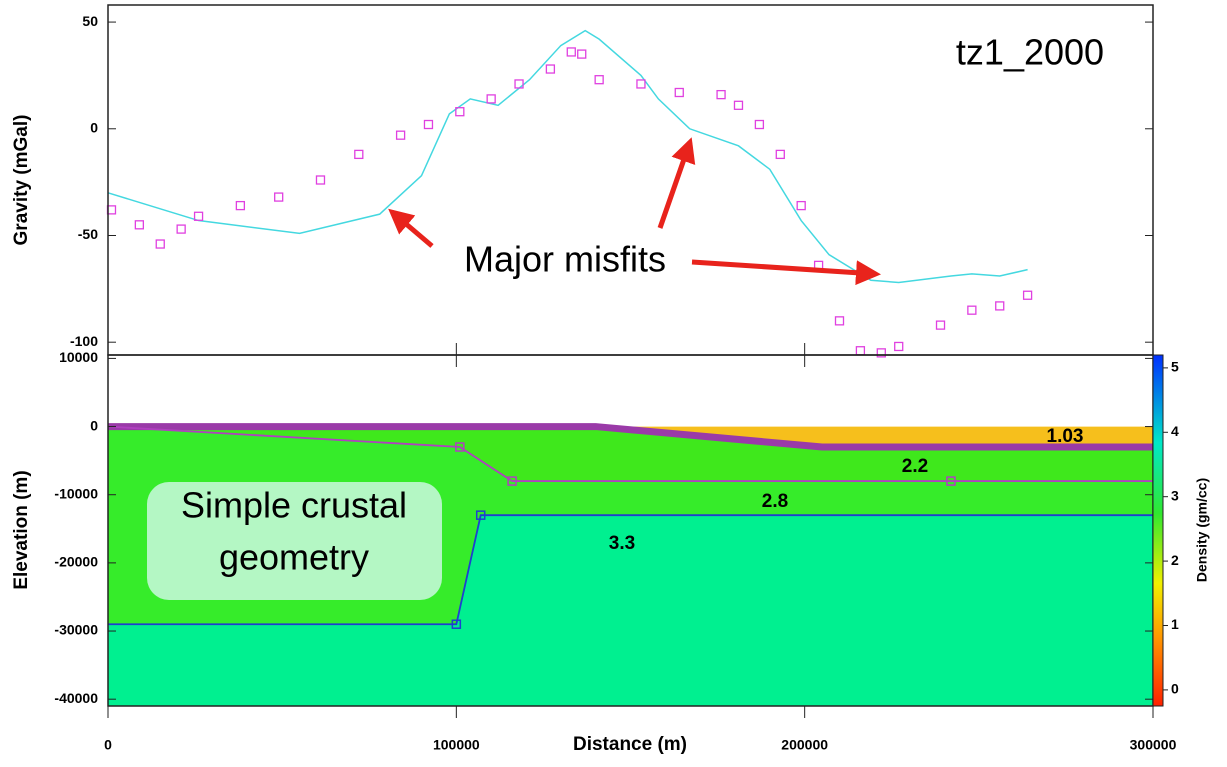  Describe the element at coordinates (21, 529) in the screenshot. I see `y-axis-label: Elevation (m)` at that location.